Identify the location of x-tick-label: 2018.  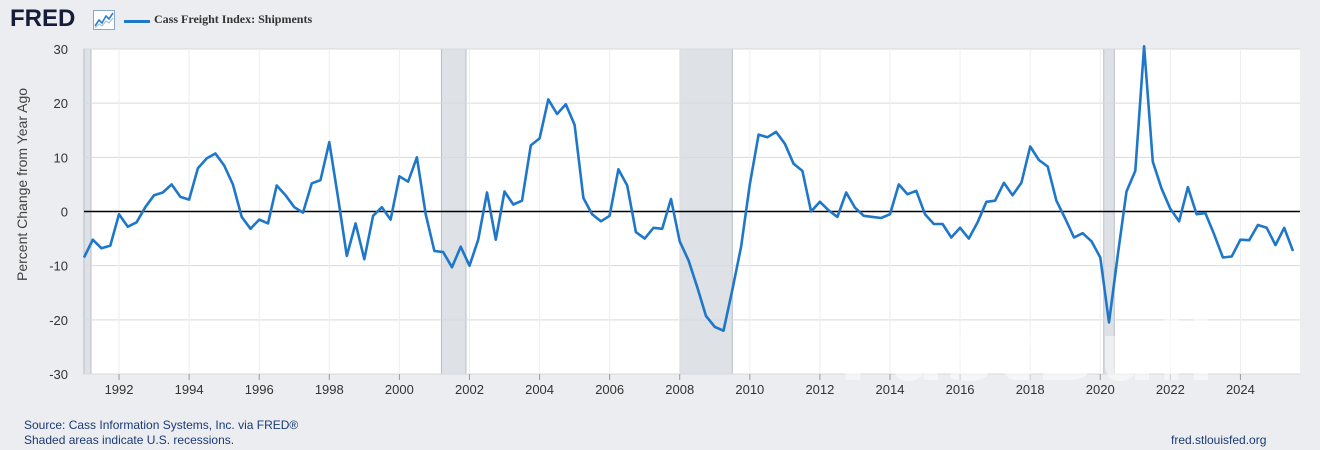
(1030, 389).